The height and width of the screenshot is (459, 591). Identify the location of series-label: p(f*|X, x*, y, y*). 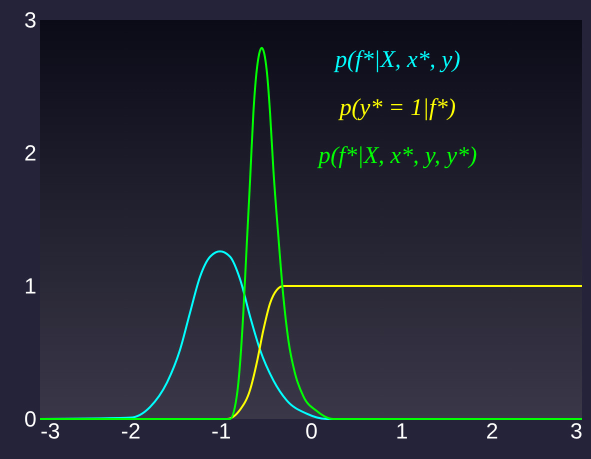
(396, 156).